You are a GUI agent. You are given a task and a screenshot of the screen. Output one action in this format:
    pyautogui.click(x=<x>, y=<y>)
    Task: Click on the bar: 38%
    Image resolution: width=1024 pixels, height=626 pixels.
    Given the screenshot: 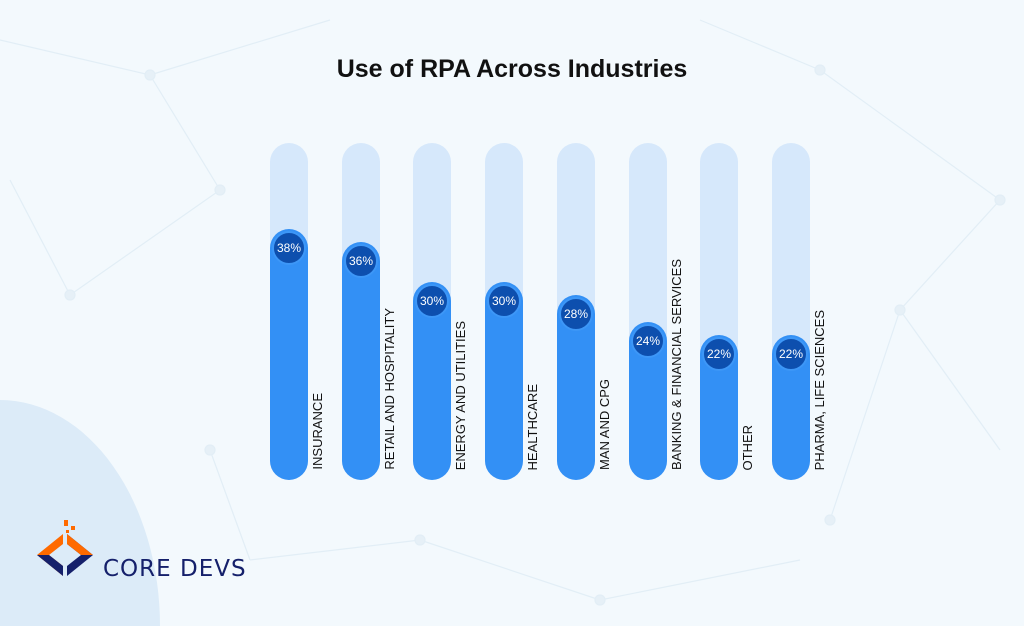 What is the action you would take?
    pyautogui.click(x=289, y=354)
    